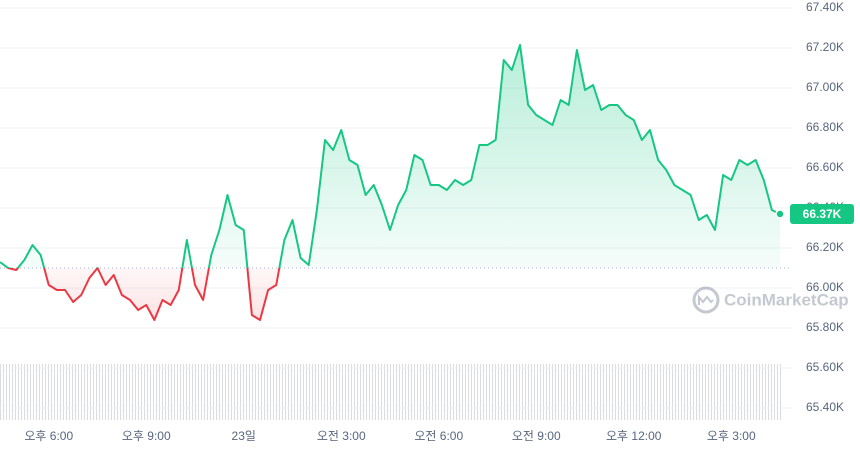  Describe the element at coordinates (341, 436) in the screenshot. I see `x-tick-label: 오전 3:00` at that location.